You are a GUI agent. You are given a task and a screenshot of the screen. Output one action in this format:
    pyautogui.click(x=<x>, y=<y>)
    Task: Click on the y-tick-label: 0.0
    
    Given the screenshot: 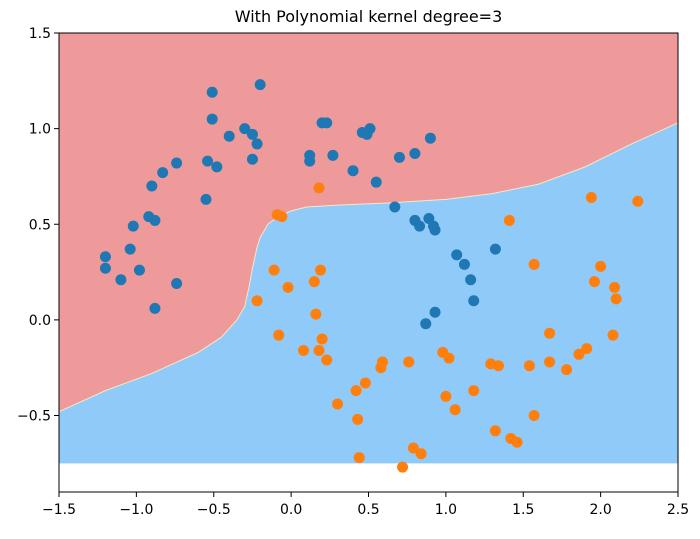 What is the action you would take?
    pyautogui.click(x=40, y=321)
    